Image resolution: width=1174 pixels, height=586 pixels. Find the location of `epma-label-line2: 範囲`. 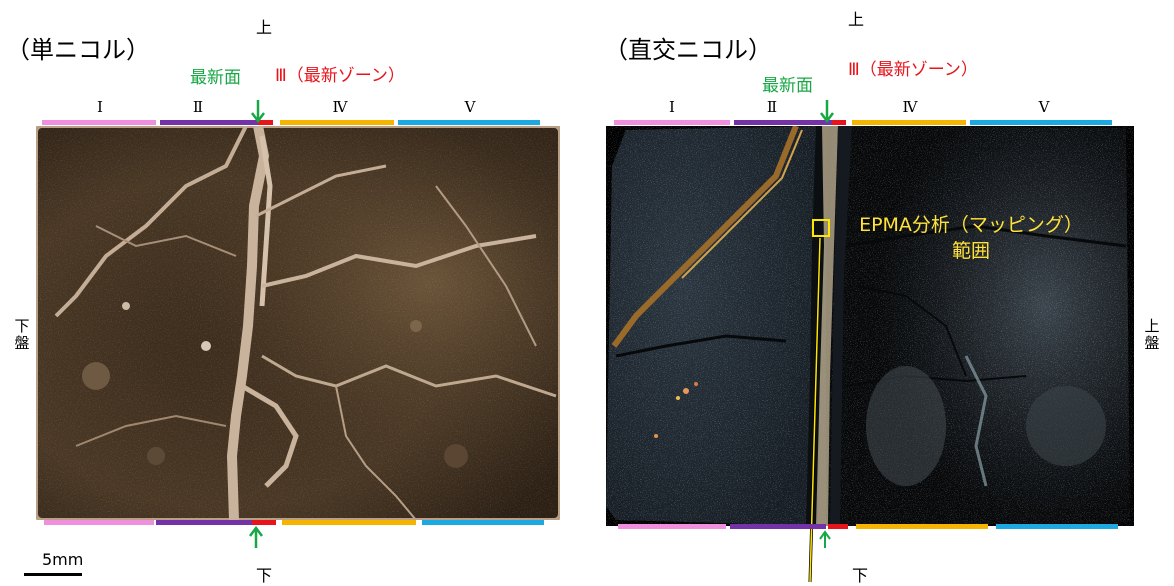

epma-label-line2: 範囲 is located at coordinates (970, 251).